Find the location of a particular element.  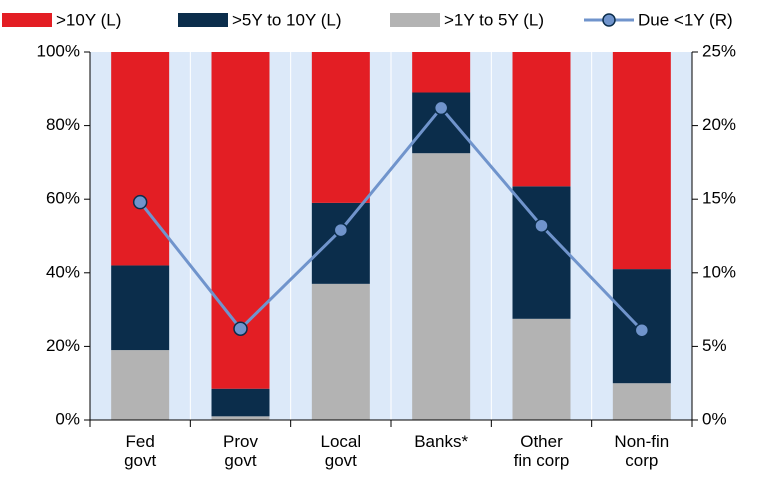

y-tick-label: 0% is located at coordinates (67, 418).